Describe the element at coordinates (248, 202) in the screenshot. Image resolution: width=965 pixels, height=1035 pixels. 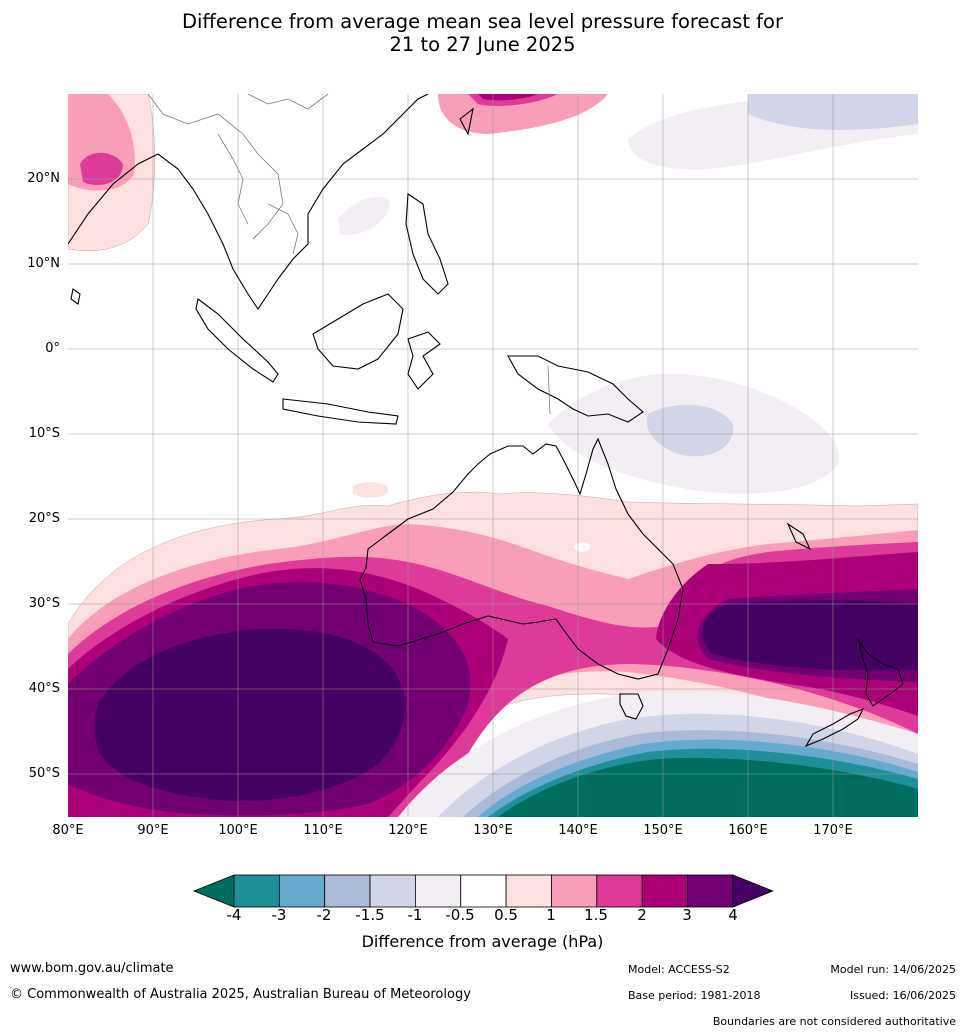
I see `asia-mainland-coastline` at that location.